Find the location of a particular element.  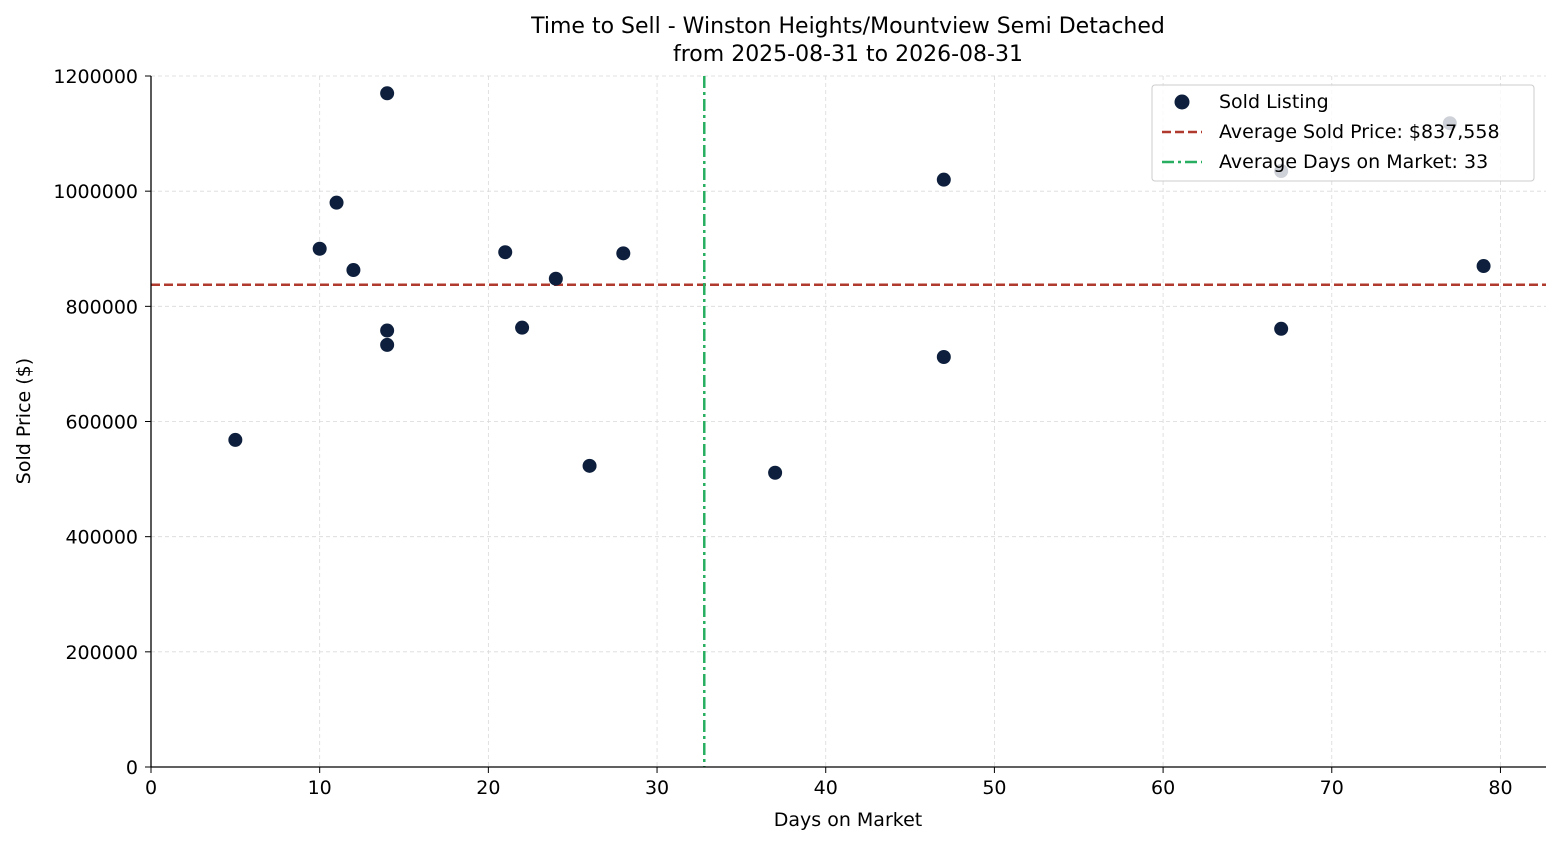

chart-subtitle: from 2025-08-31 to 2026-08-31 is located at coordinates (848, 54).